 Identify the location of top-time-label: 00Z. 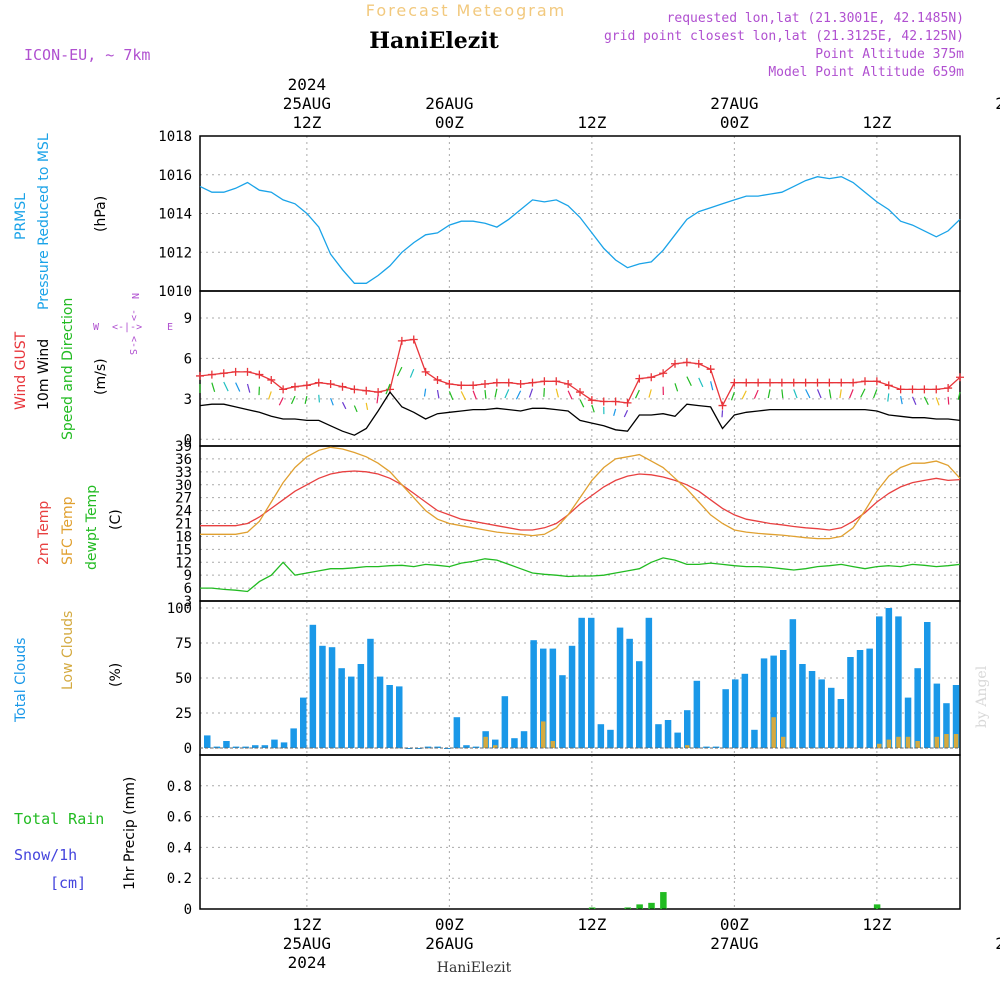
(734, 122).